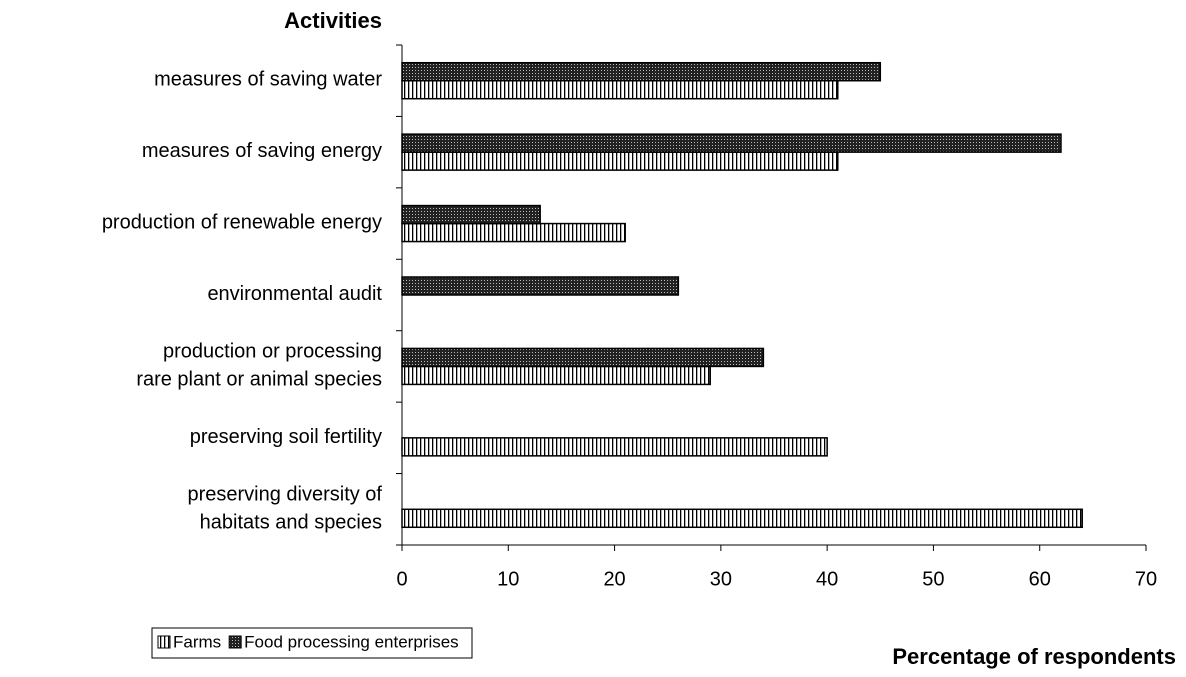  What do you see at coordinates (614, 579) in the screenshot?
I see `x-tick-label: 20` at bounding box center [614, 579].